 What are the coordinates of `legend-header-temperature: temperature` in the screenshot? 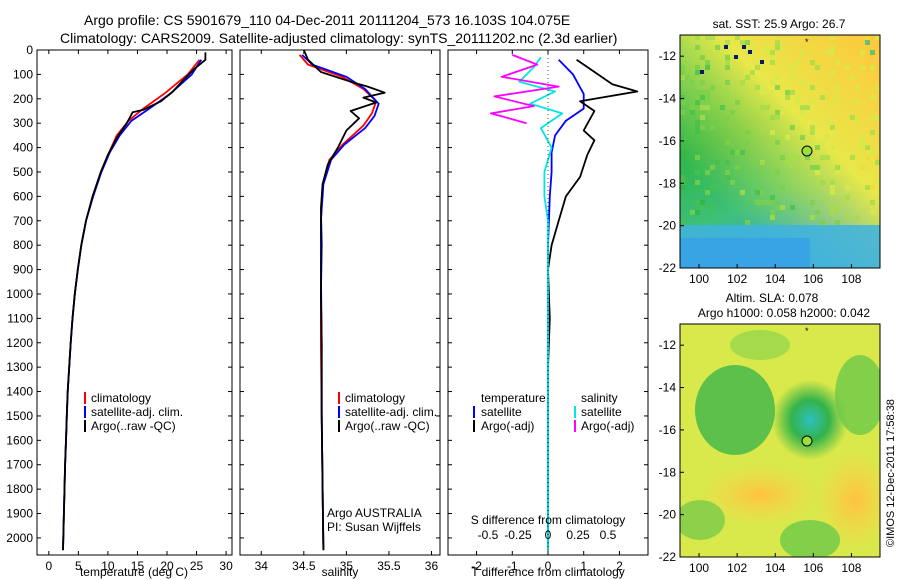 It's located at (513, 398).